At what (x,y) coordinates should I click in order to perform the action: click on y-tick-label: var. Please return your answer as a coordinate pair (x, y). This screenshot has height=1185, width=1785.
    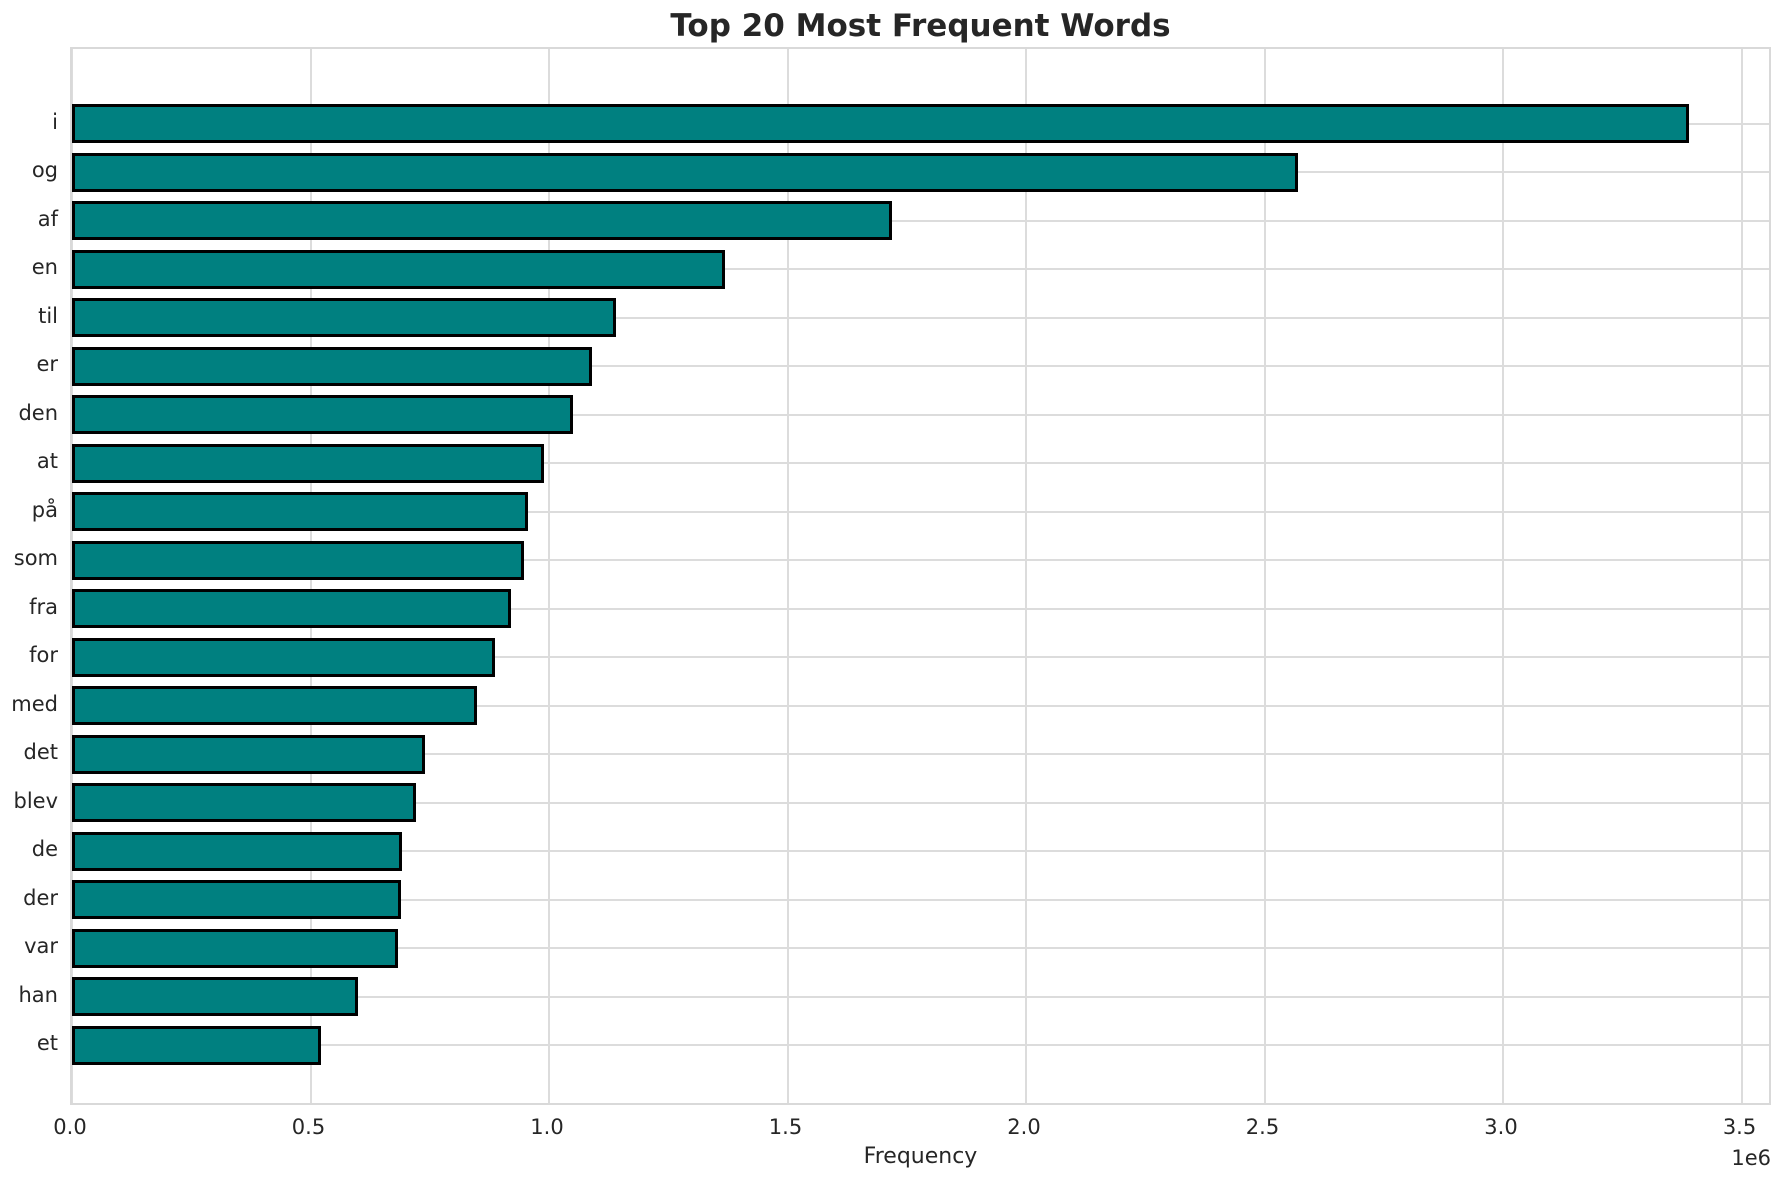
    Looking at the image, I should click on (41, 946).